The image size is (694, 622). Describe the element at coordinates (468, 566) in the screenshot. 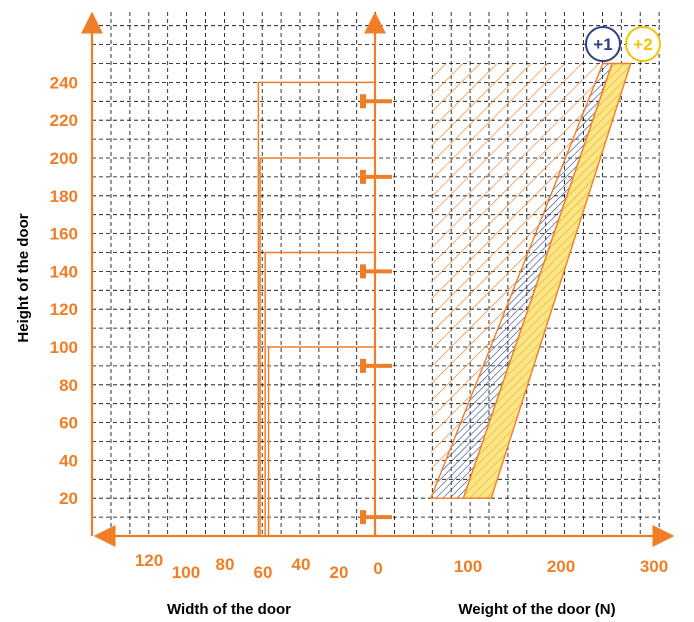

I see `x-right-tick-label: 100` at that location.